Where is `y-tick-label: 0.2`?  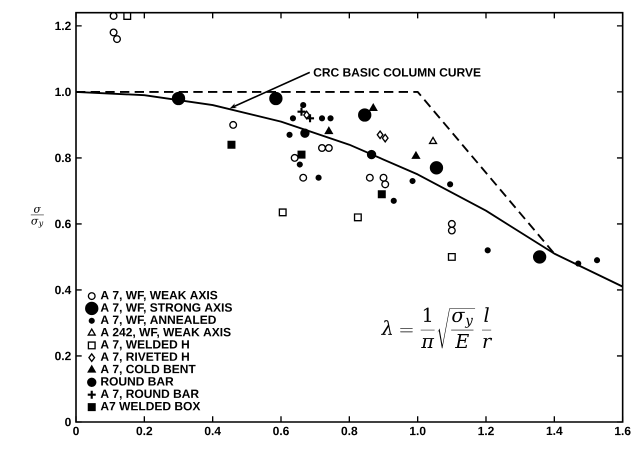 y-tick-label: 0.2 is located at coordinates (63, 356).